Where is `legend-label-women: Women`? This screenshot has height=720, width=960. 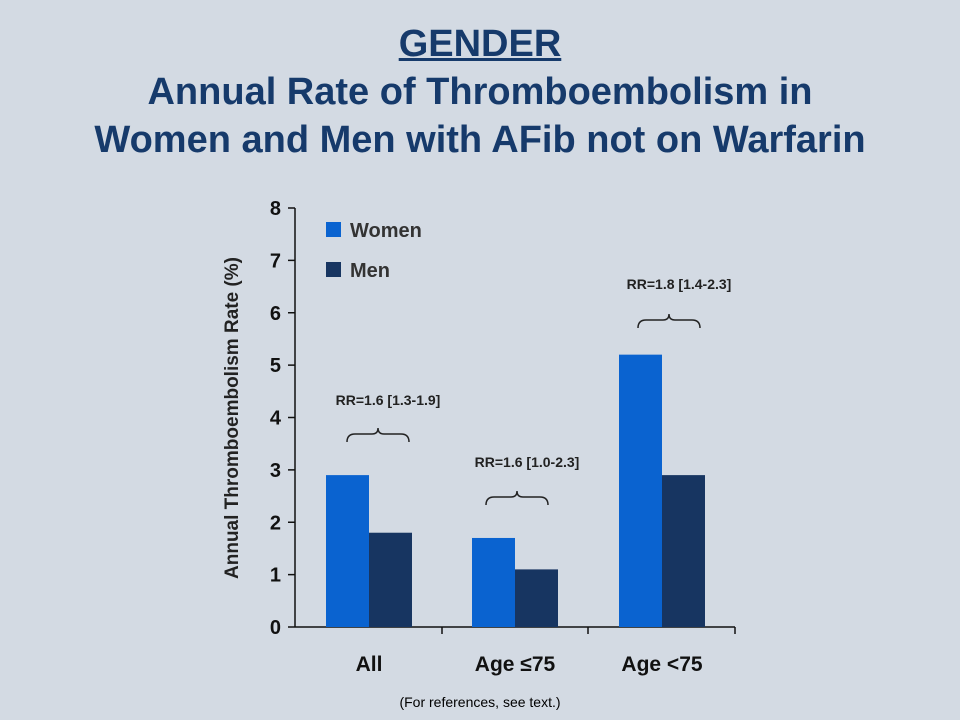
legend-label-women: Women is located at coordinates (386, 231).